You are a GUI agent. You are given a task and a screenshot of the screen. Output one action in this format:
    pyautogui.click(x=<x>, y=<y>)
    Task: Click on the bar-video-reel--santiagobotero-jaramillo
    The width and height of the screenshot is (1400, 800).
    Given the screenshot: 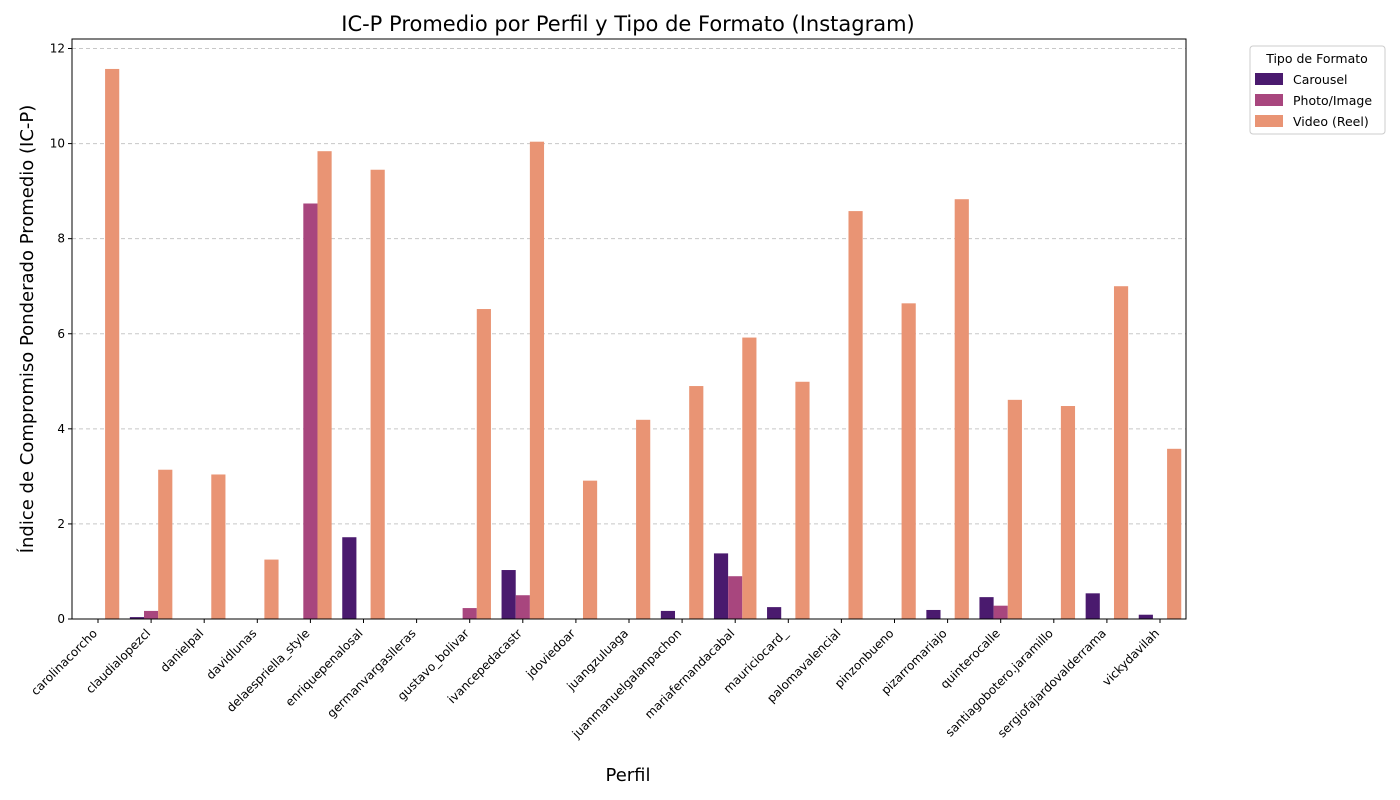 What is the action you would take?
    pyautogui.click(x=1068, y=512)
    